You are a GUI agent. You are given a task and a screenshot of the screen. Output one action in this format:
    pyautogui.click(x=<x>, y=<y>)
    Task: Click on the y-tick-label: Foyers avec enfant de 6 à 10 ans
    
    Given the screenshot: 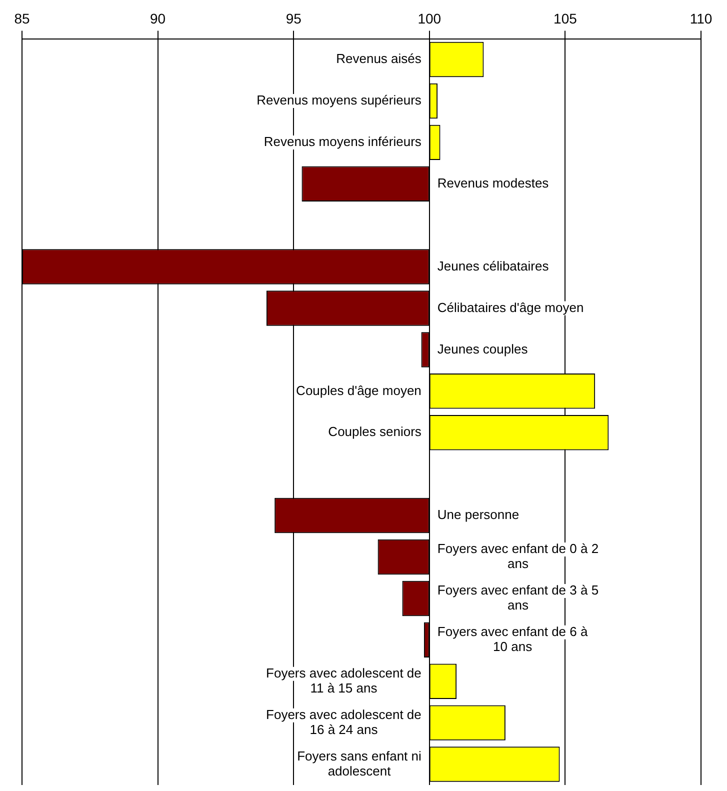 What is the action you would take?
    pyautogui.click(x=512, y=639)
    